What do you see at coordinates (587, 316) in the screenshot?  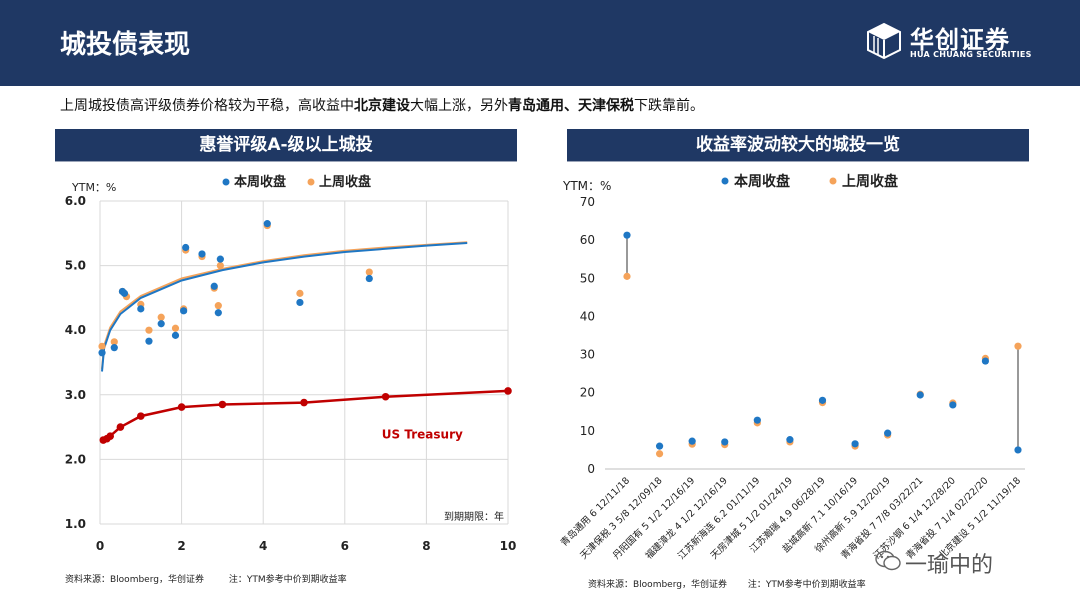 I see `y-tick-label: 40` at bounding box center [587, 316].